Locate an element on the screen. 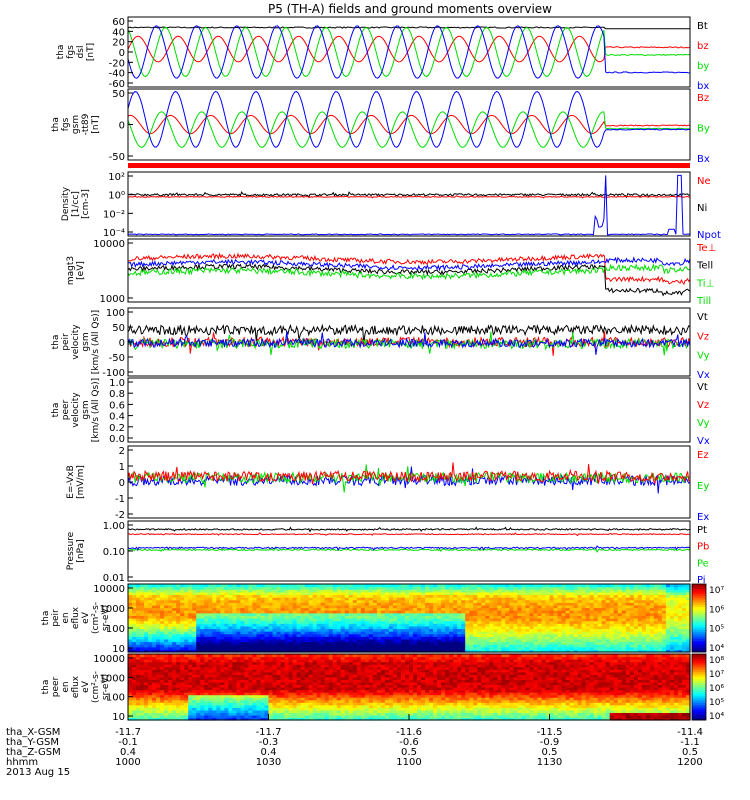  series-line-Pi is located at coordinates (409, 548).